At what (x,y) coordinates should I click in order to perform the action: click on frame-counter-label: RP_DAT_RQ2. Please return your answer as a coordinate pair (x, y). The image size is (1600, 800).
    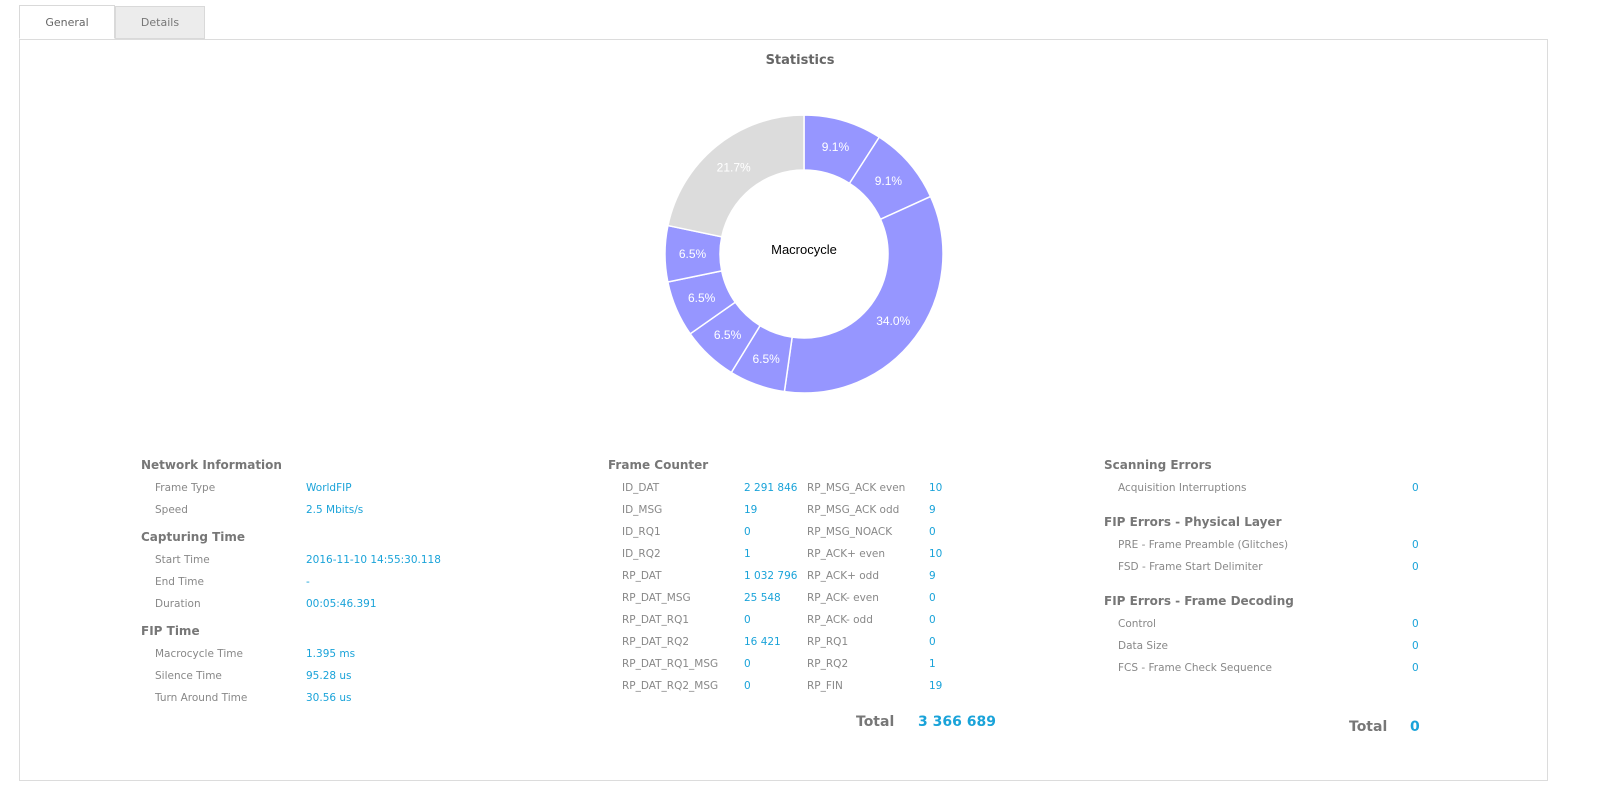
    Looking at the image, I should click on (656, 642).